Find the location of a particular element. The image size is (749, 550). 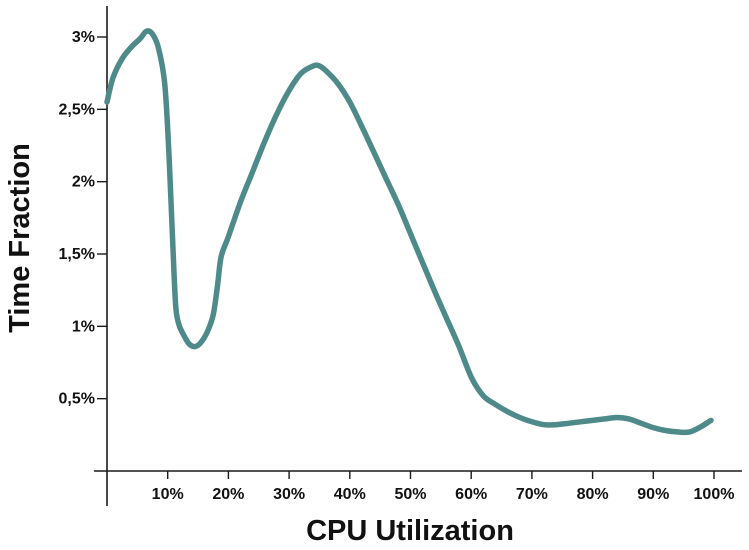

x-tick-label: 10% is located at coordinates (168, 494).